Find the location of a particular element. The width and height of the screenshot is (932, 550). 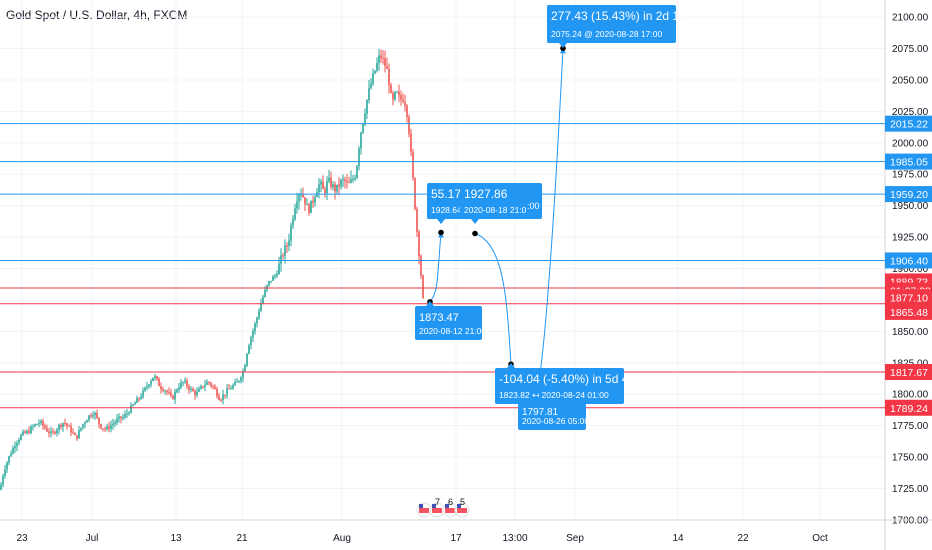

level-tag is located at coordinates (908, 161).